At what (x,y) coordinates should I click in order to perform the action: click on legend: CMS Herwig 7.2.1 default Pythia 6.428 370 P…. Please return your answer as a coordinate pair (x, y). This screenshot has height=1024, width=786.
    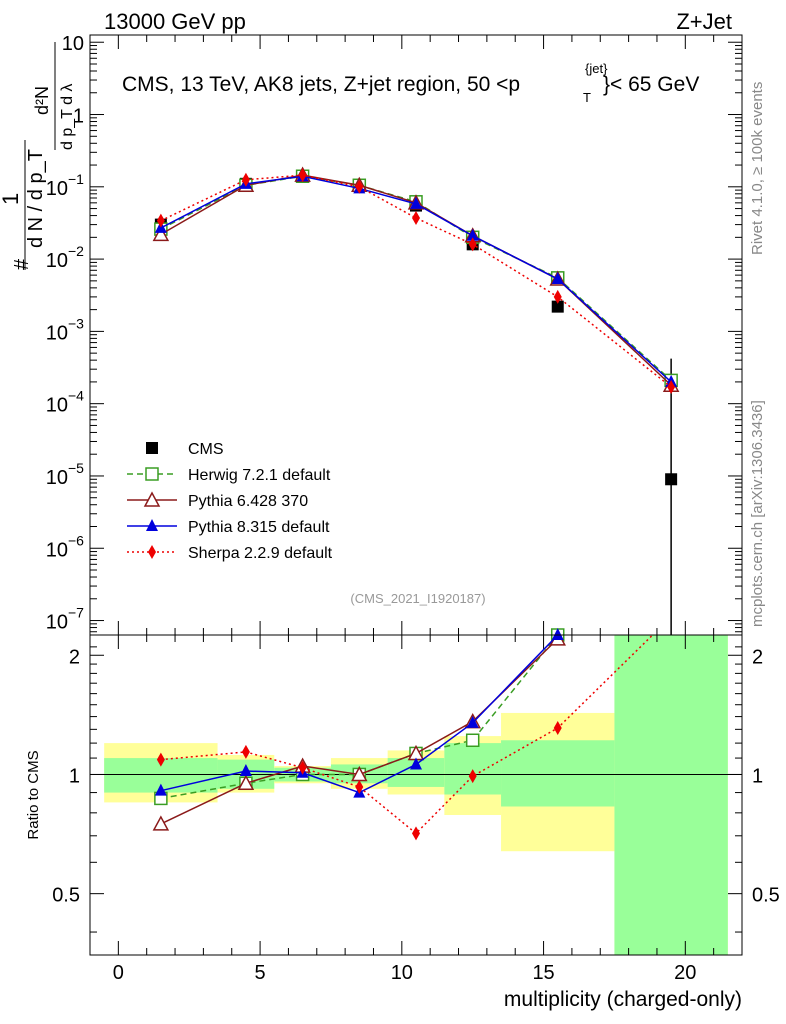
    Looking at the image, I should click on (230, 501).